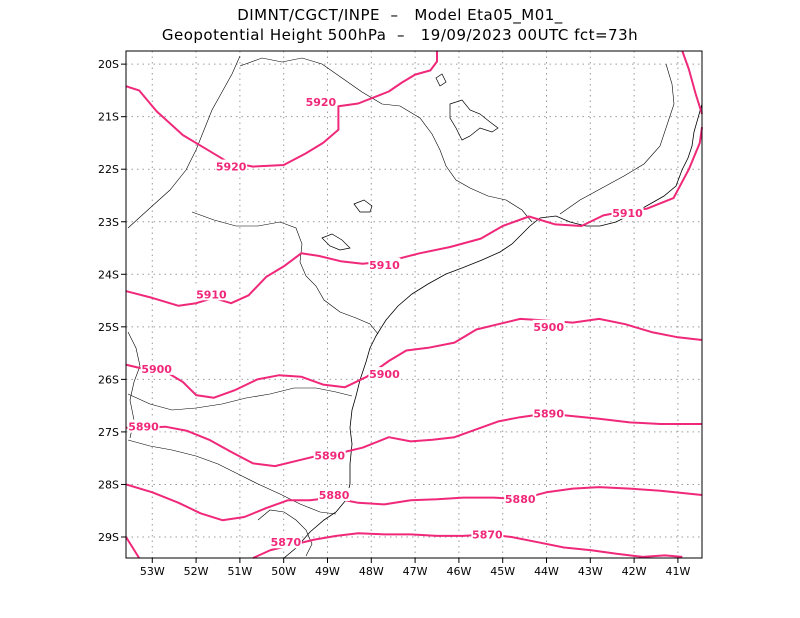  What do you see at coordinates (400, 15) in the screenshot?
I see `map-title-line-1: DIMNT/CGCT/INPE – Model Eta05_M01_` at bounding box center [400, 15].